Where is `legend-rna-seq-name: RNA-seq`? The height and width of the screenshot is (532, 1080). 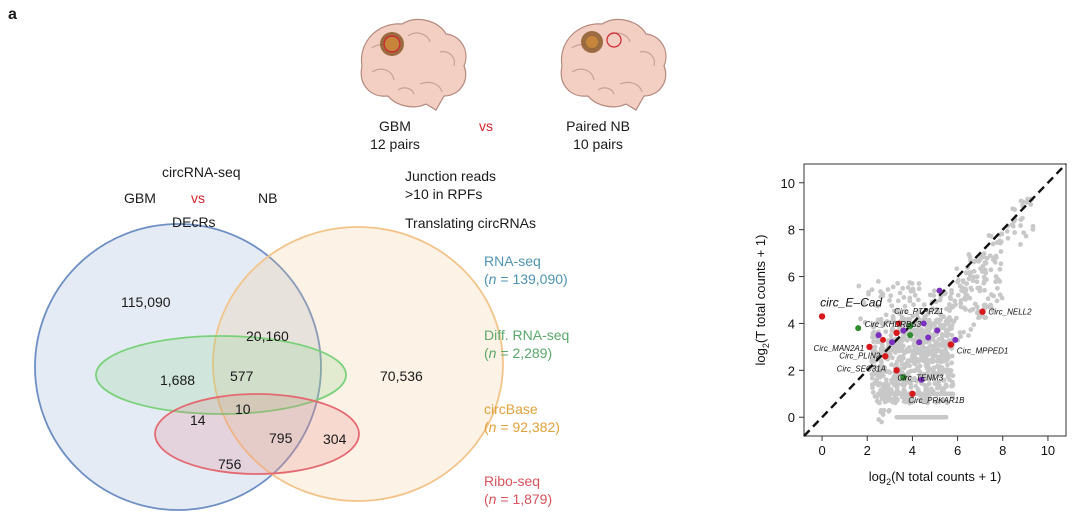 legend-rna-seq-name: RNA-seq is located at coordinates (512, 261).